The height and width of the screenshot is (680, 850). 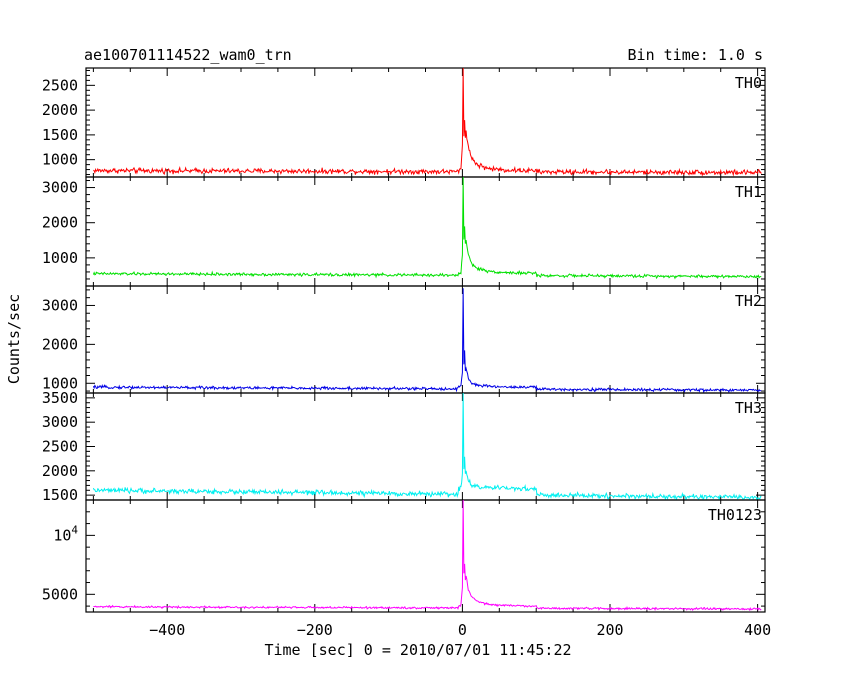 I want to click on panel-th2: 1000 2000 3000 TH2, so click(x=404, y=339).